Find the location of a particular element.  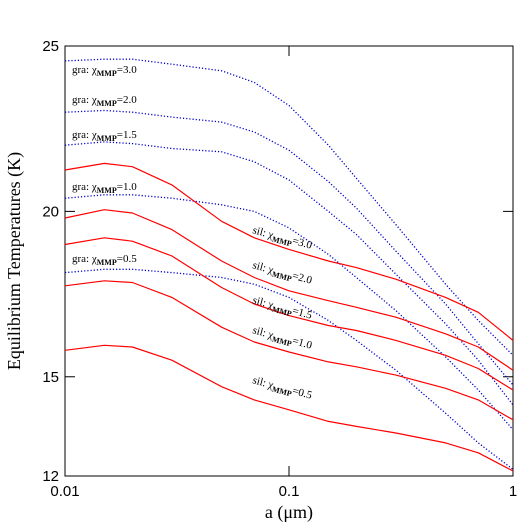

annotation: gra: χMMP=1.0 is located at coordinates (104, 188).